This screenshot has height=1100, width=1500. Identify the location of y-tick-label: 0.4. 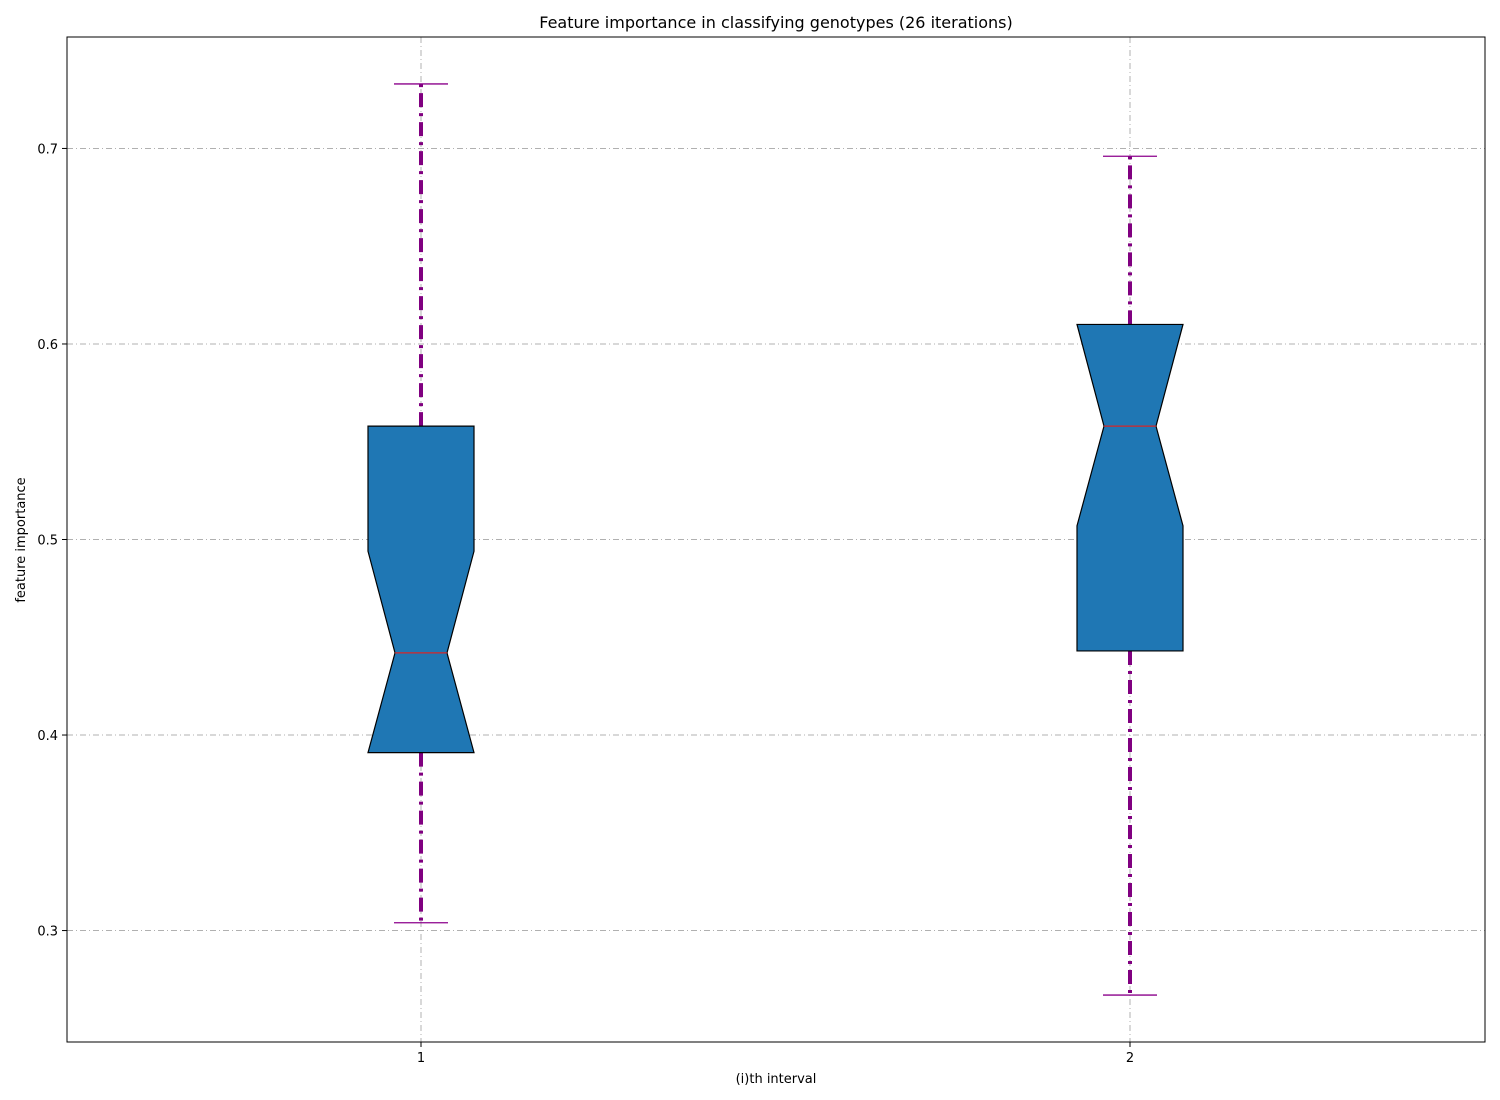
(47, 736).